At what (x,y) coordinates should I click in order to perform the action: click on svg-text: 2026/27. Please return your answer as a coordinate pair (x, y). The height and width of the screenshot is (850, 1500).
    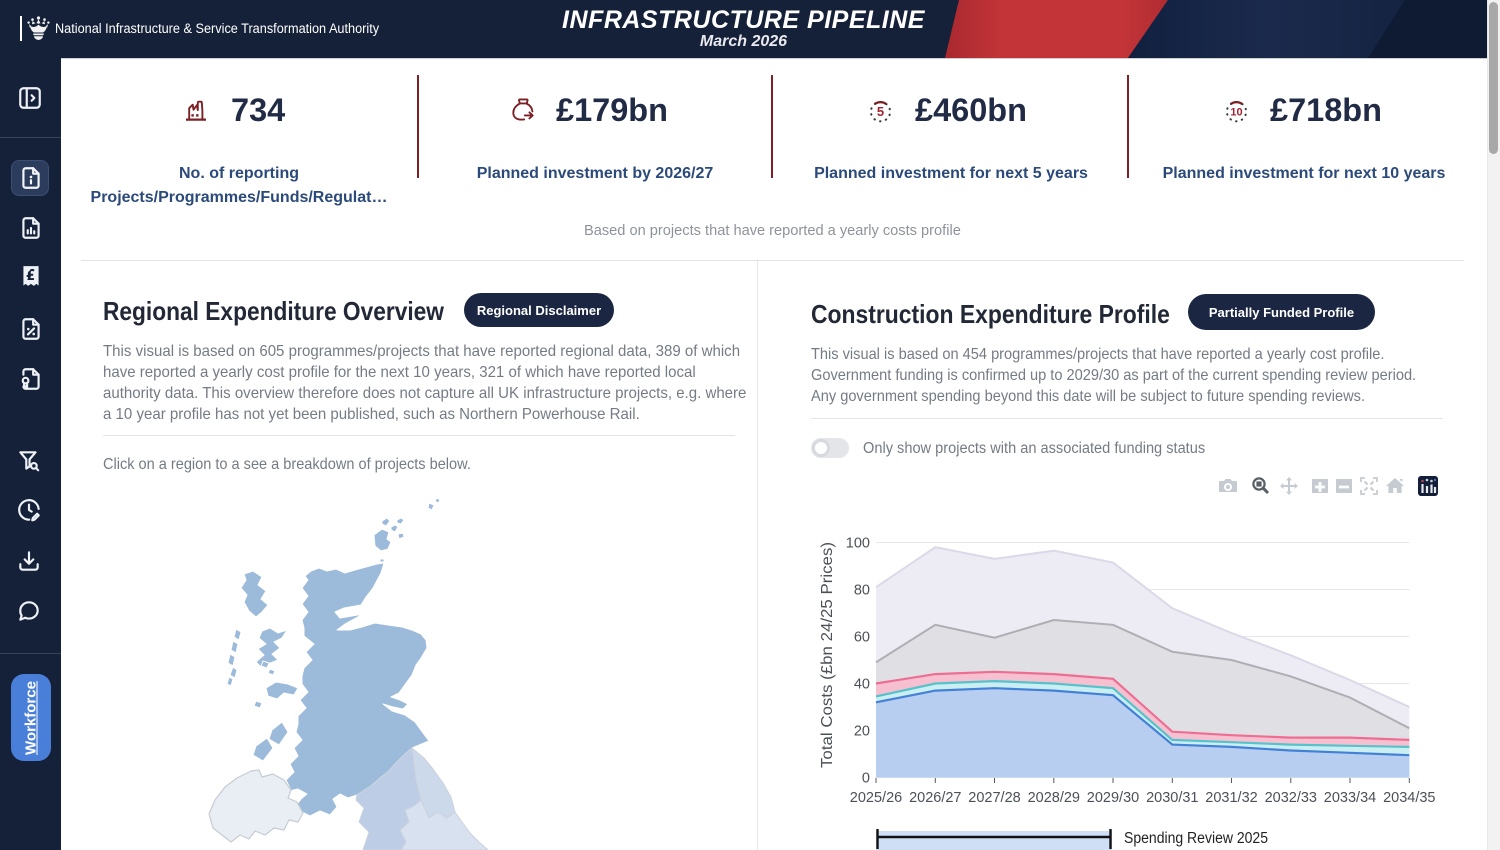
    Looking at the image, I should click on (935, 798).